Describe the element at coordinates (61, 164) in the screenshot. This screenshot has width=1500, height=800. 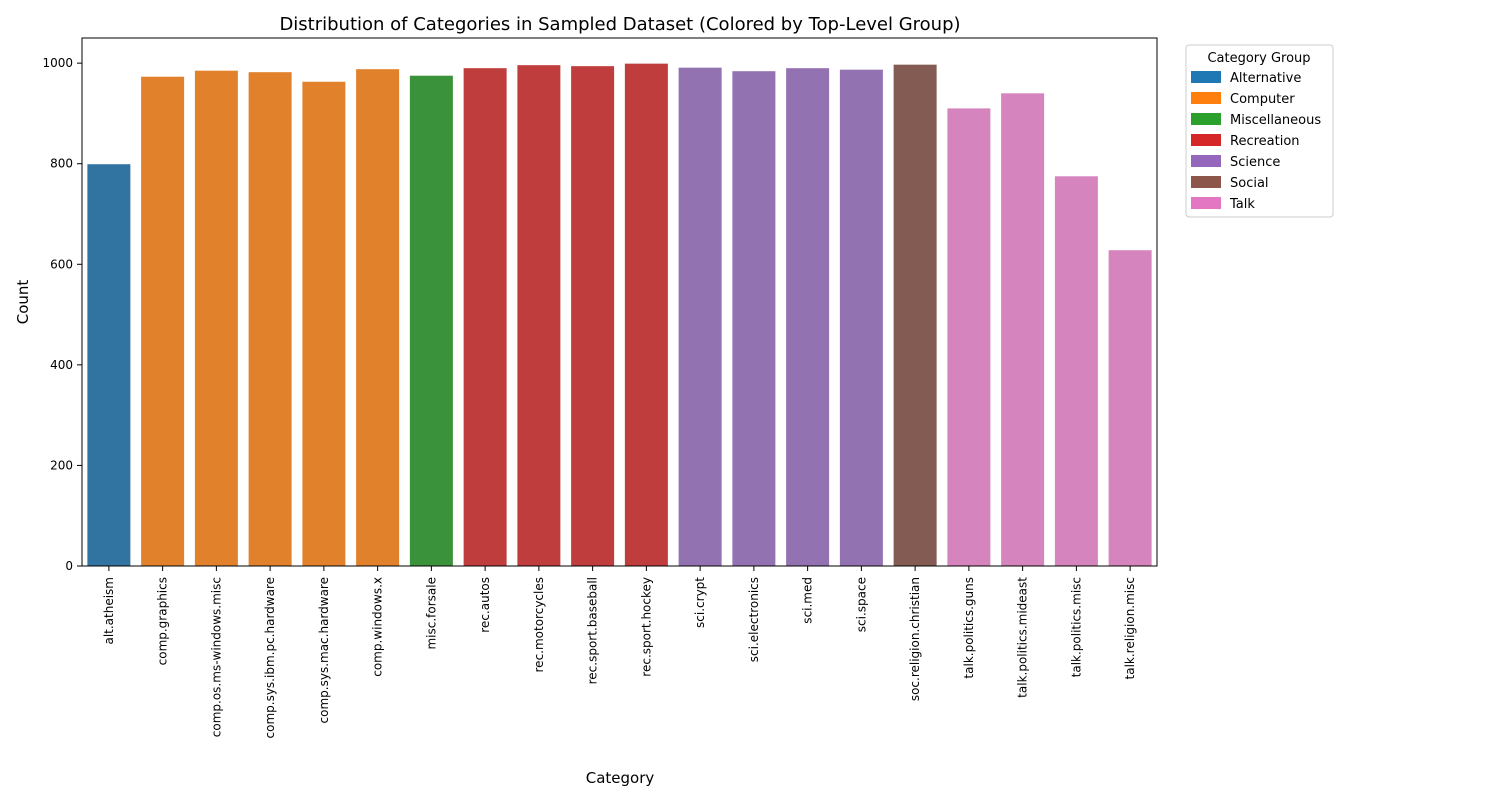
I see `y-tick-label: 800` at that location.